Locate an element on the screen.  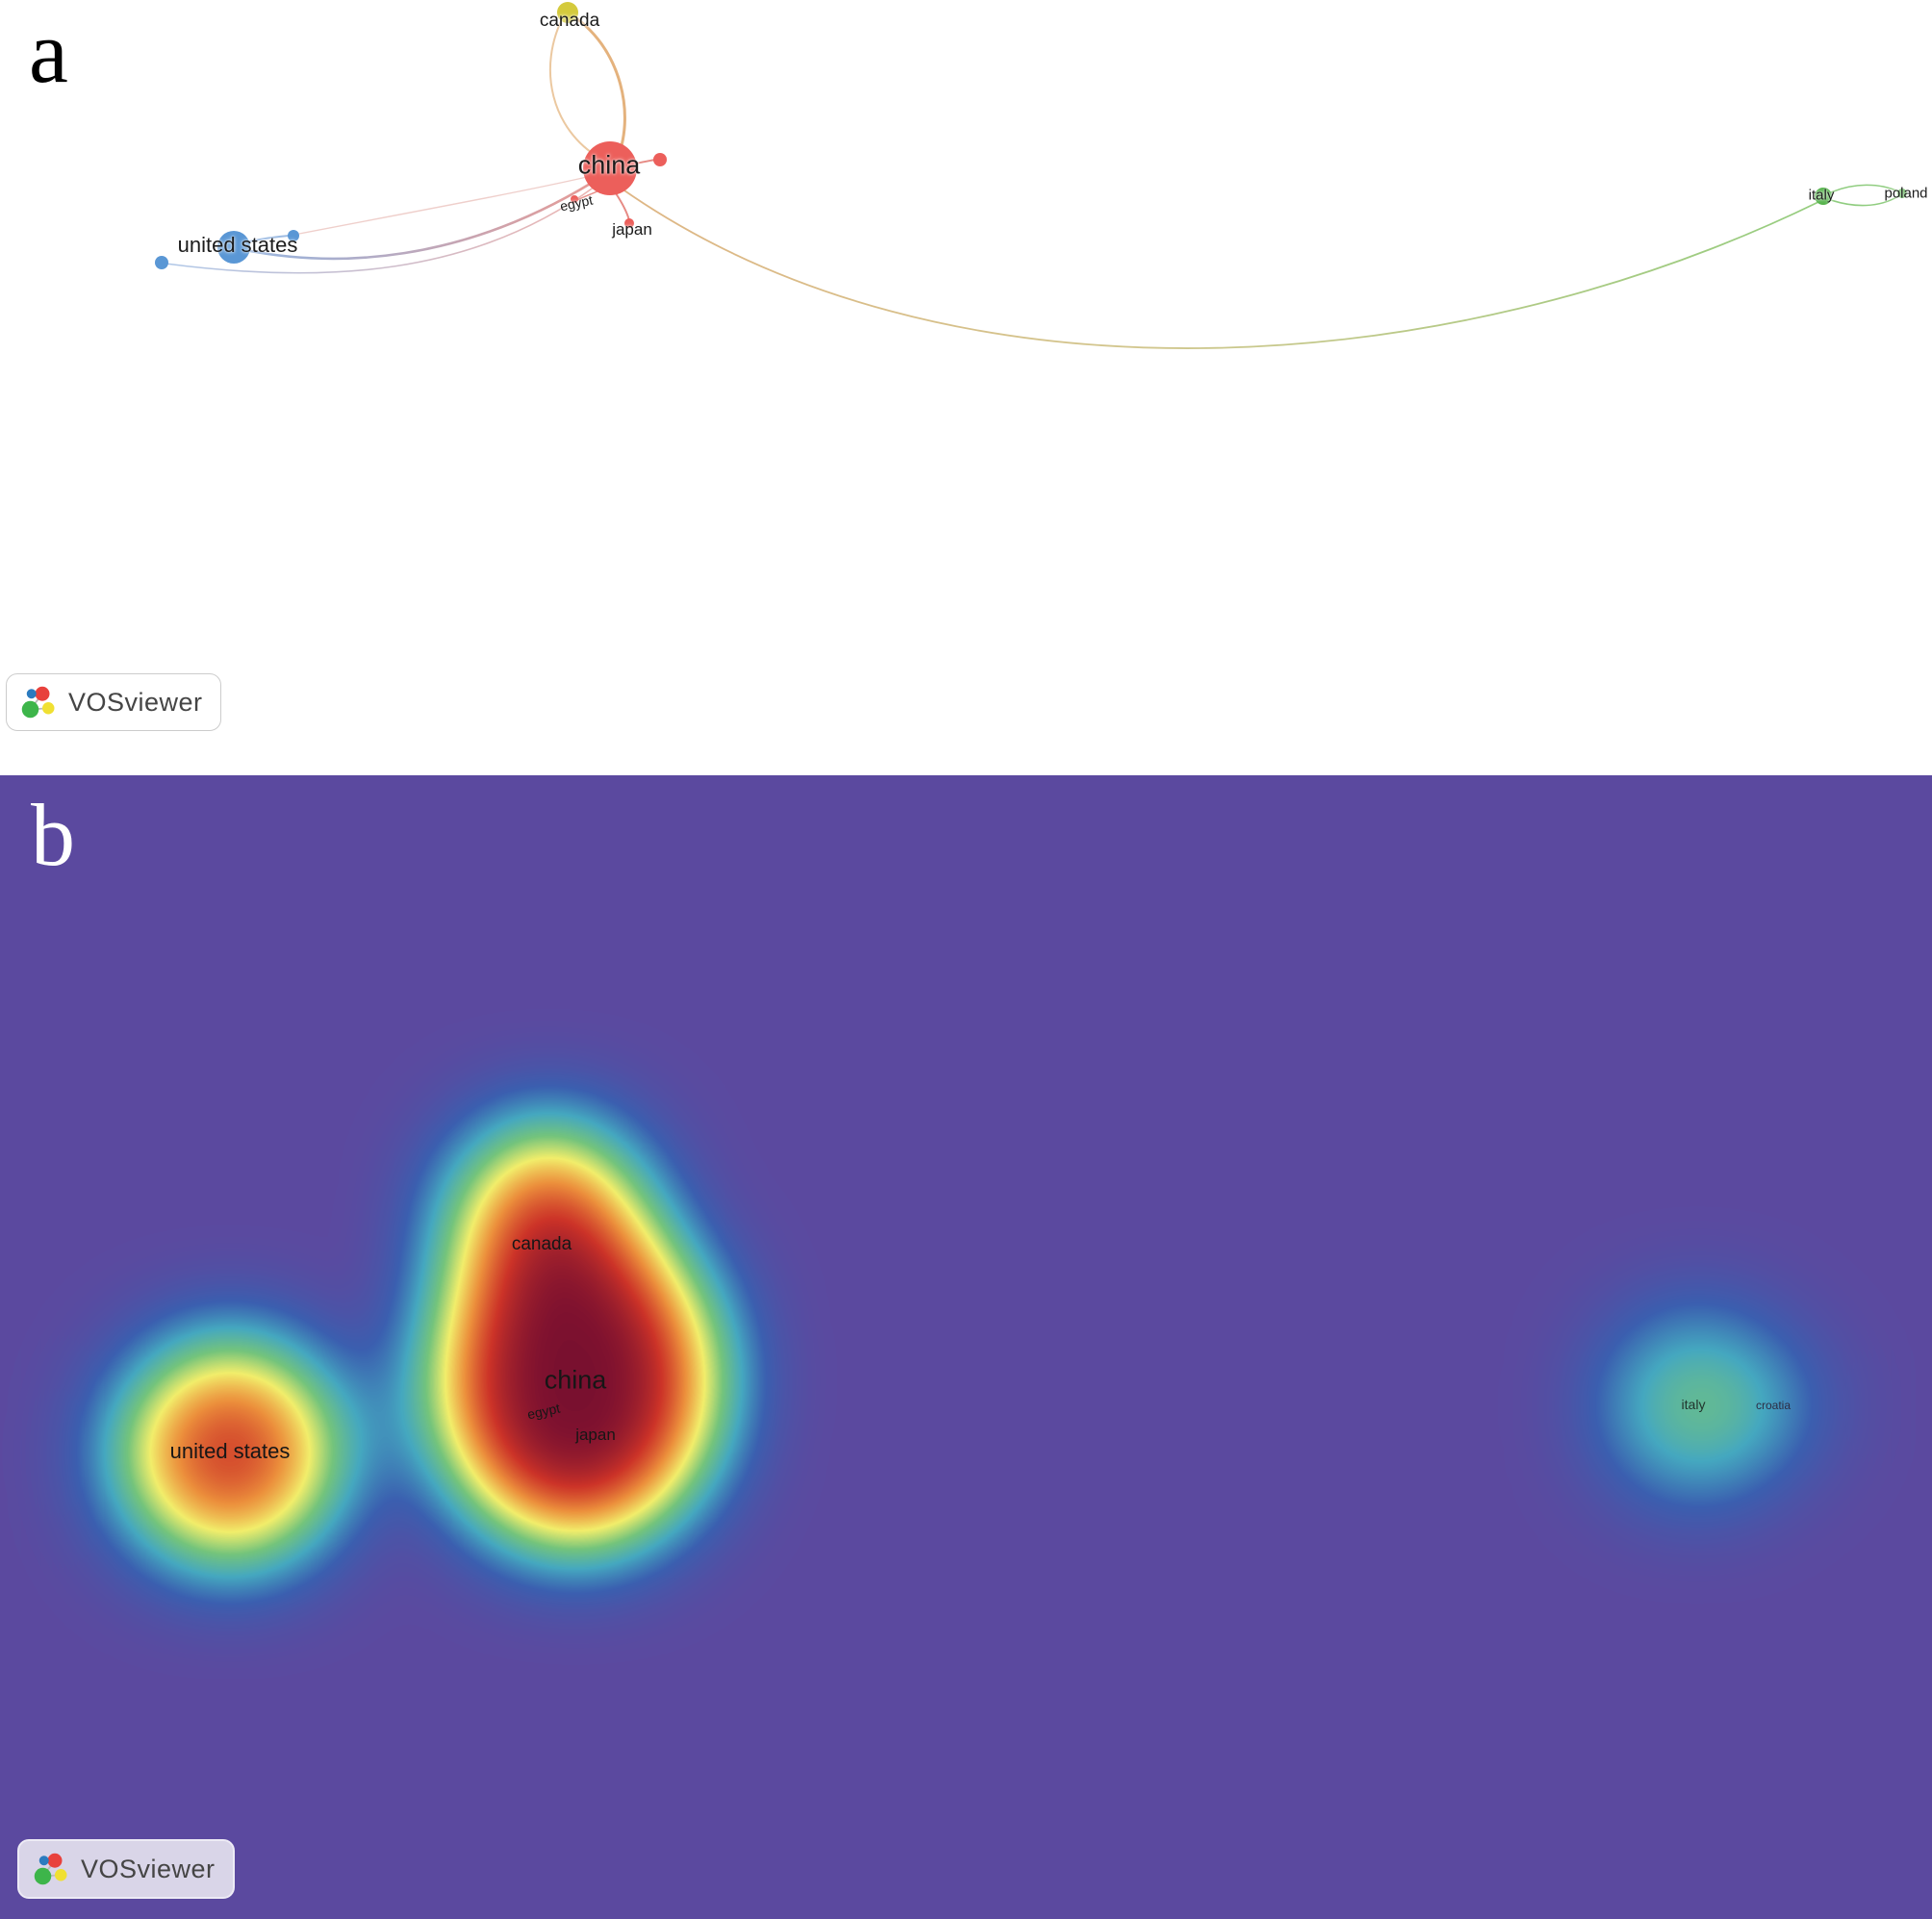
density-label-china: china is located at coordinates (575, 1380).